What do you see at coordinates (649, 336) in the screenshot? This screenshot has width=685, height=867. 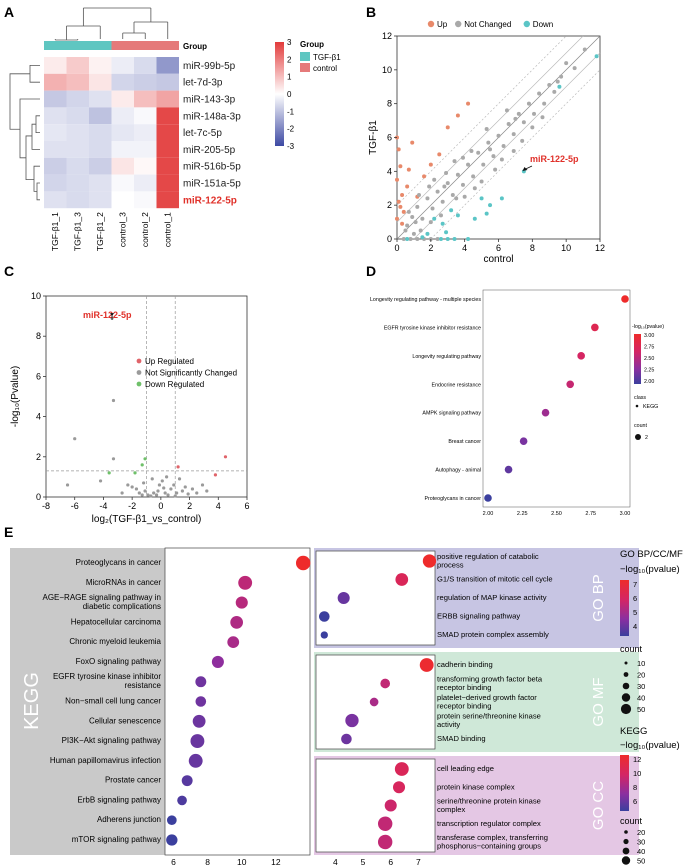 I see `legend-tick: 3.00` at bounding box center [649, 336].